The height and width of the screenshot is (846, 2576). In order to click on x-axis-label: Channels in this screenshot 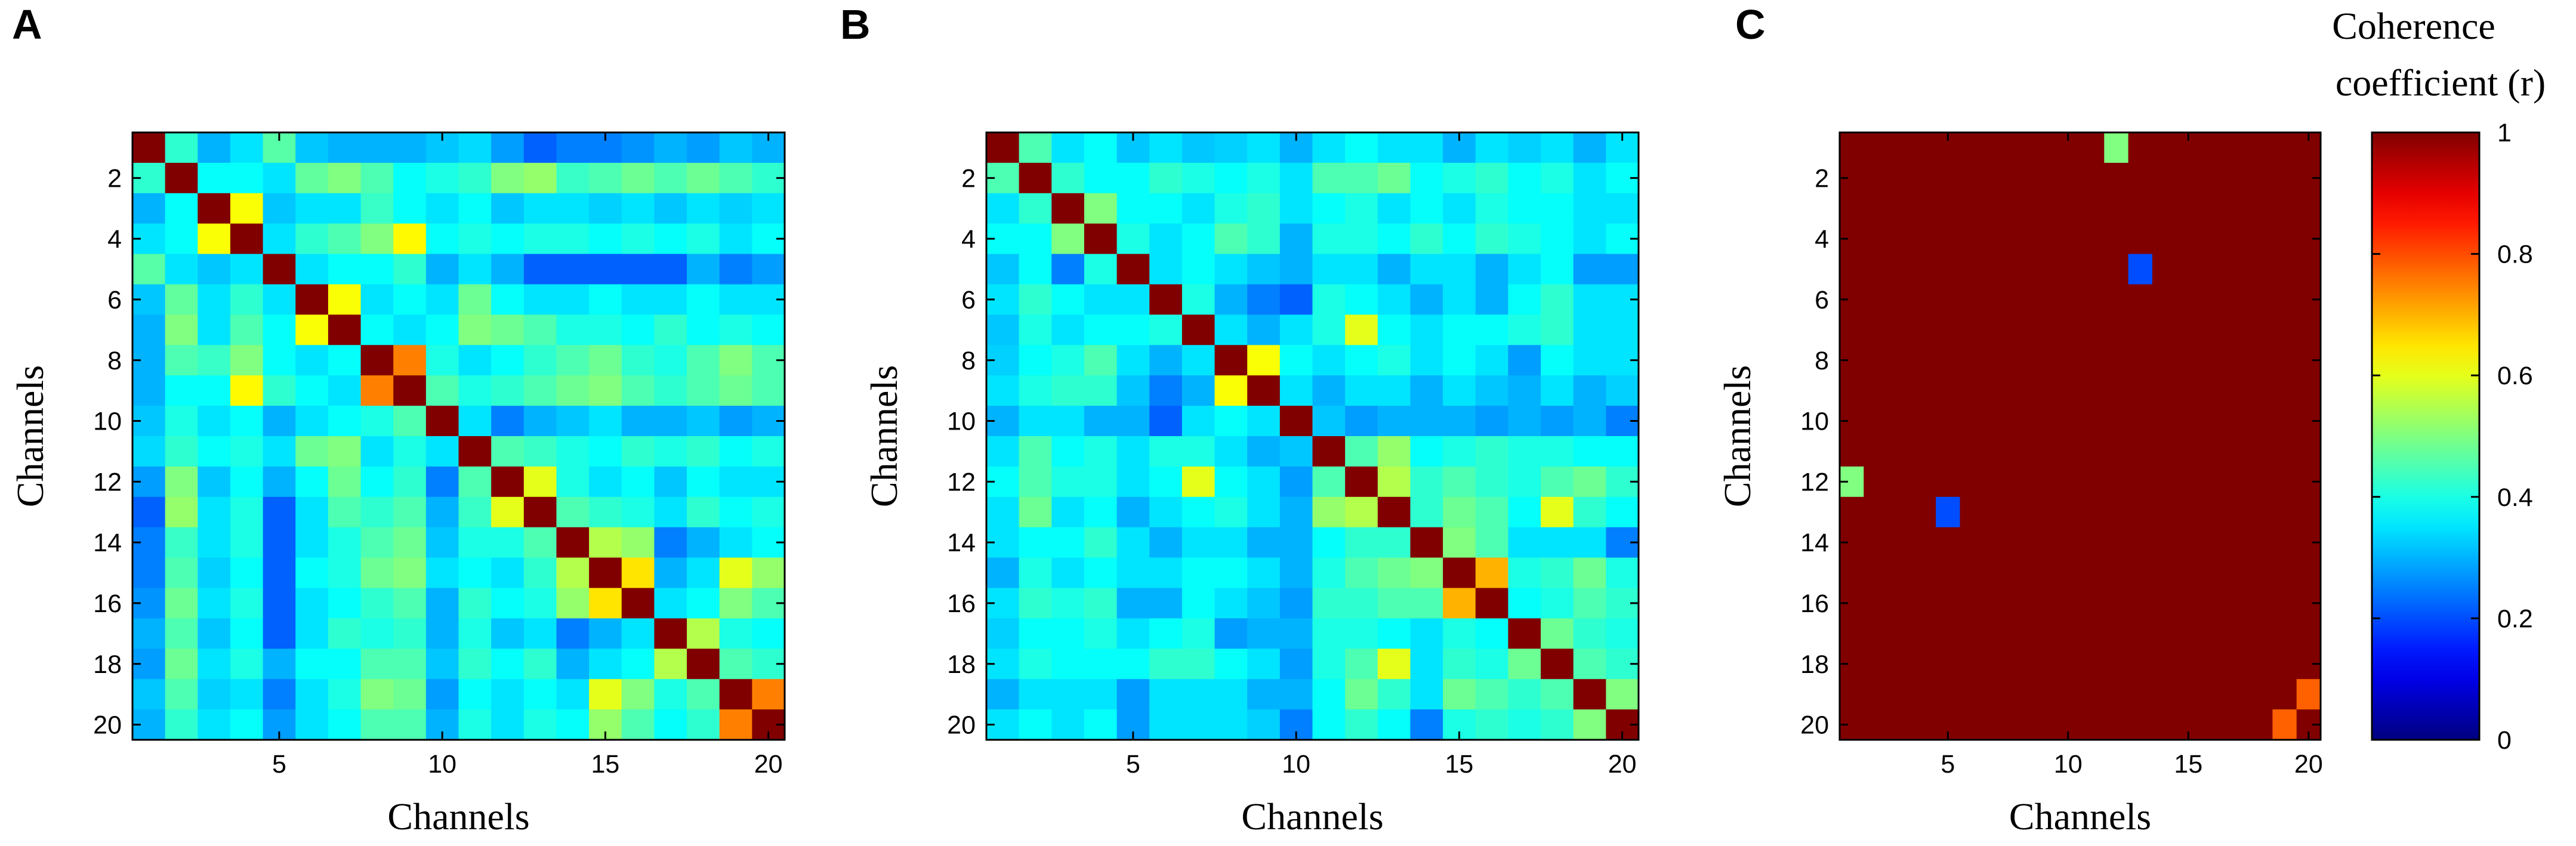, I will do `click(1312, 816)`.